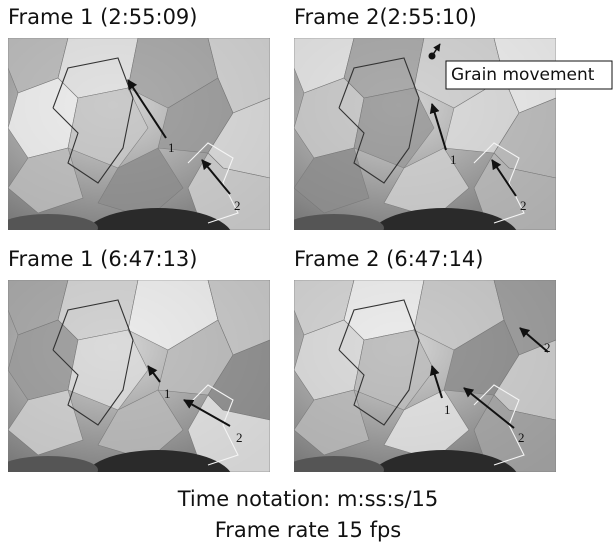 The height and width of the screenshot is (548, 616). Describe the element at coordinates (102, 17) in the screenshot. I see `frame-title: Frame 1 (2:55:09)` at that location.